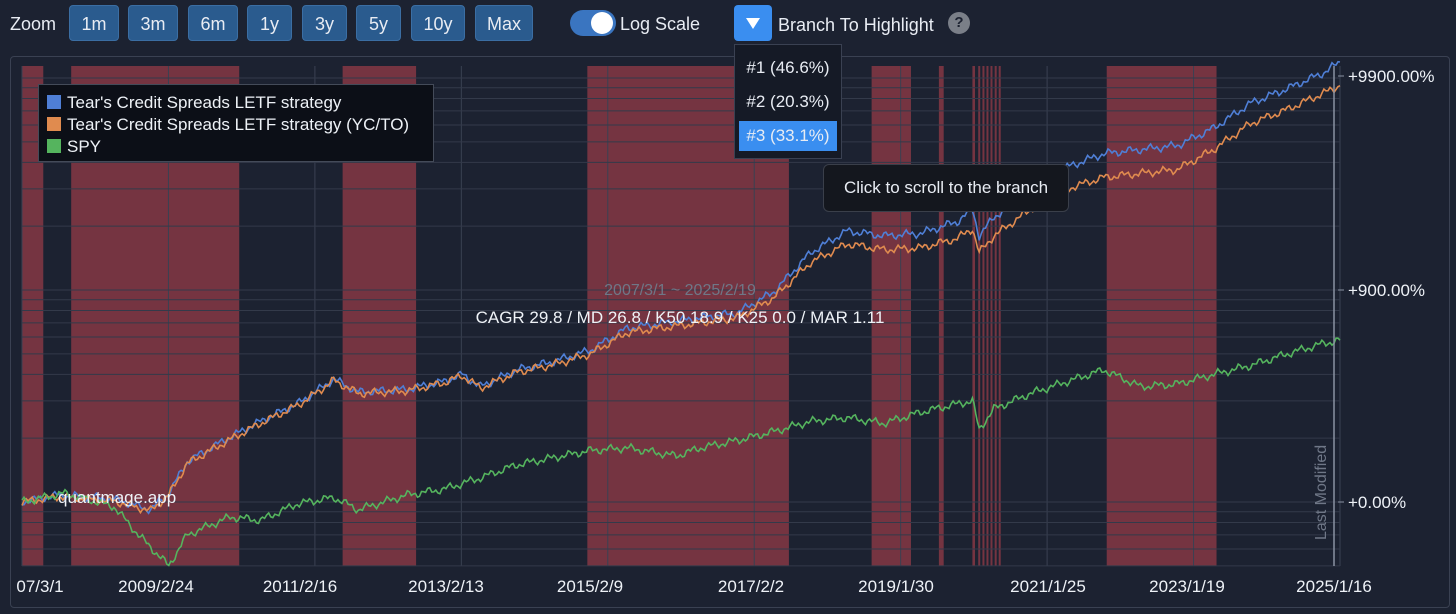  Describe the element at coordinates (156, 586) in the screenshot. I see `x-tick-label: 2009/2/24` at that location.